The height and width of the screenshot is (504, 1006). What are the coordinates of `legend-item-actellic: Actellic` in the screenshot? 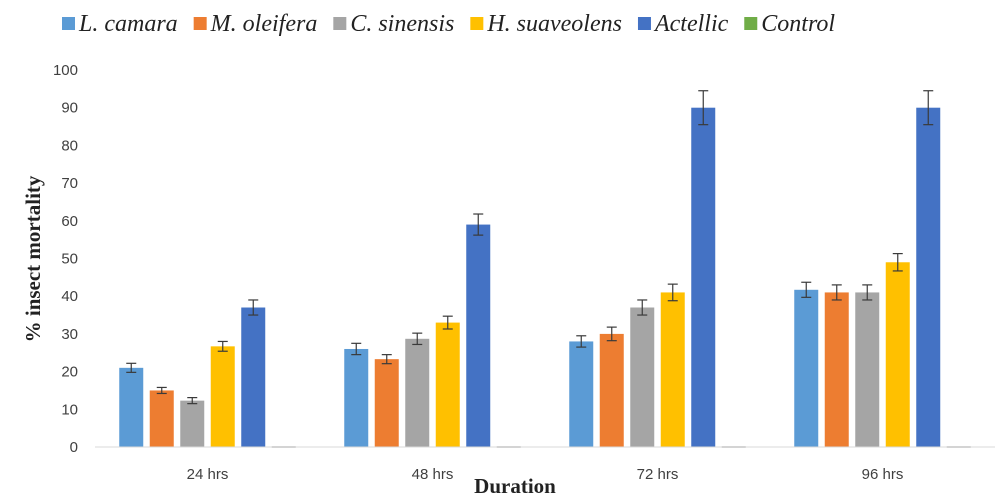 It's located at (683, 24).